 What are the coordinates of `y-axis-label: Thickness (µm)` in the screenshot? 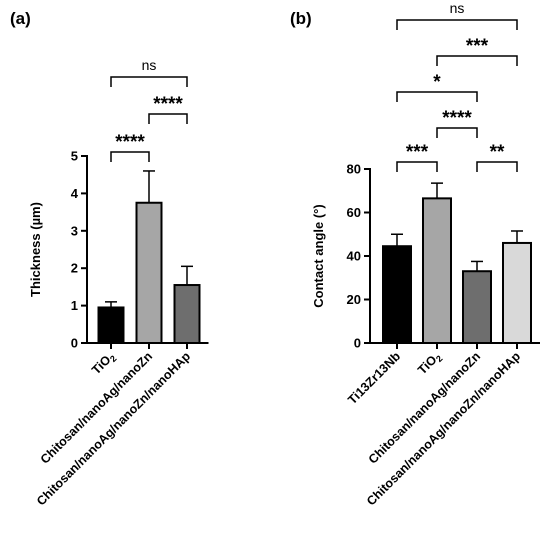 It's located at (35, 249).